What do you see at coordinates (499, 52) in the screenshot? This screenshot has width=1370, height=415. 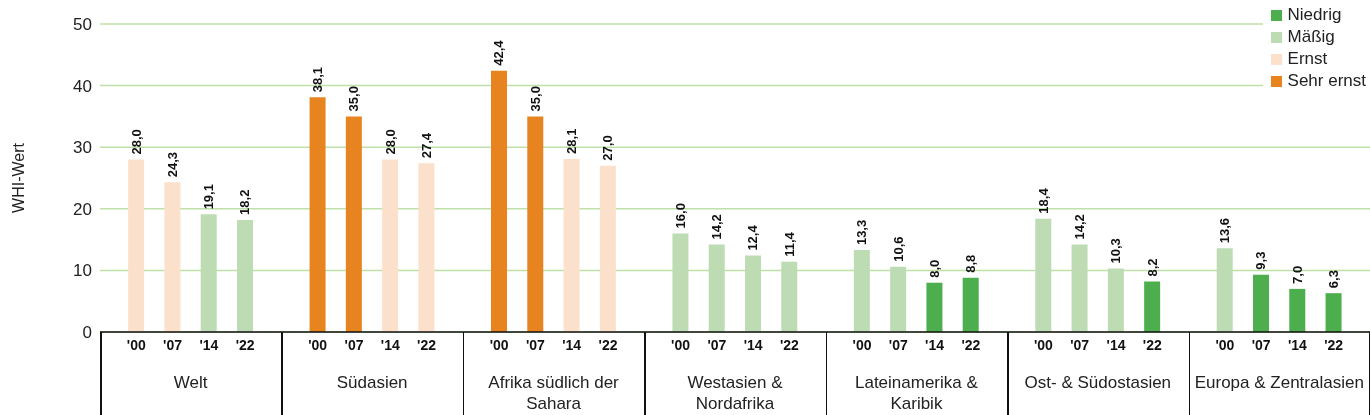 I see `data-label: 42,4` at bounding box center [499, 52].